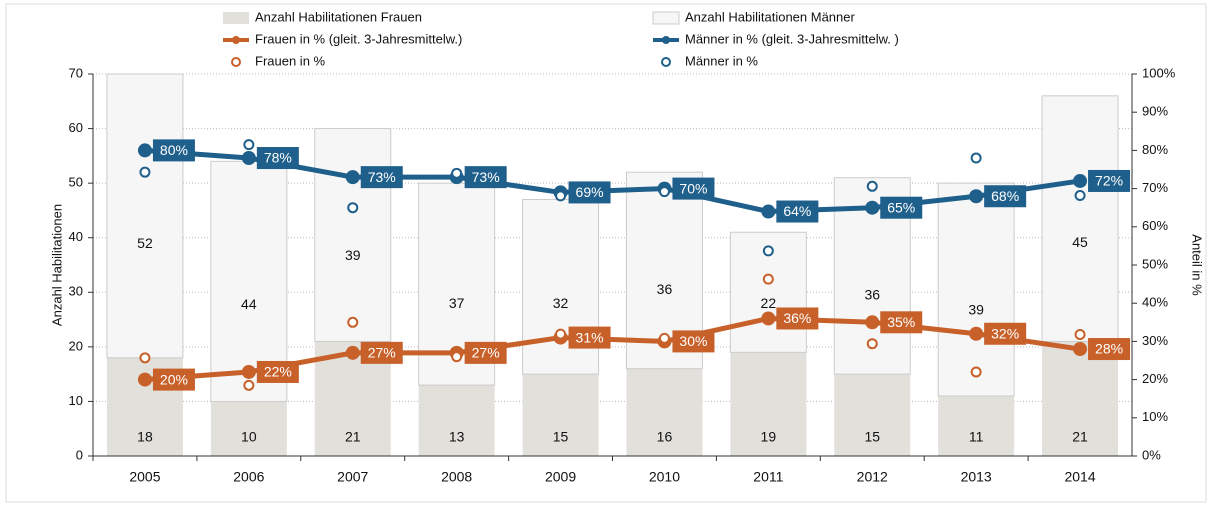  Describe the element at coordinates (1079, 477) in the screenshot. I see `x-tick-label: 2014` at that location.